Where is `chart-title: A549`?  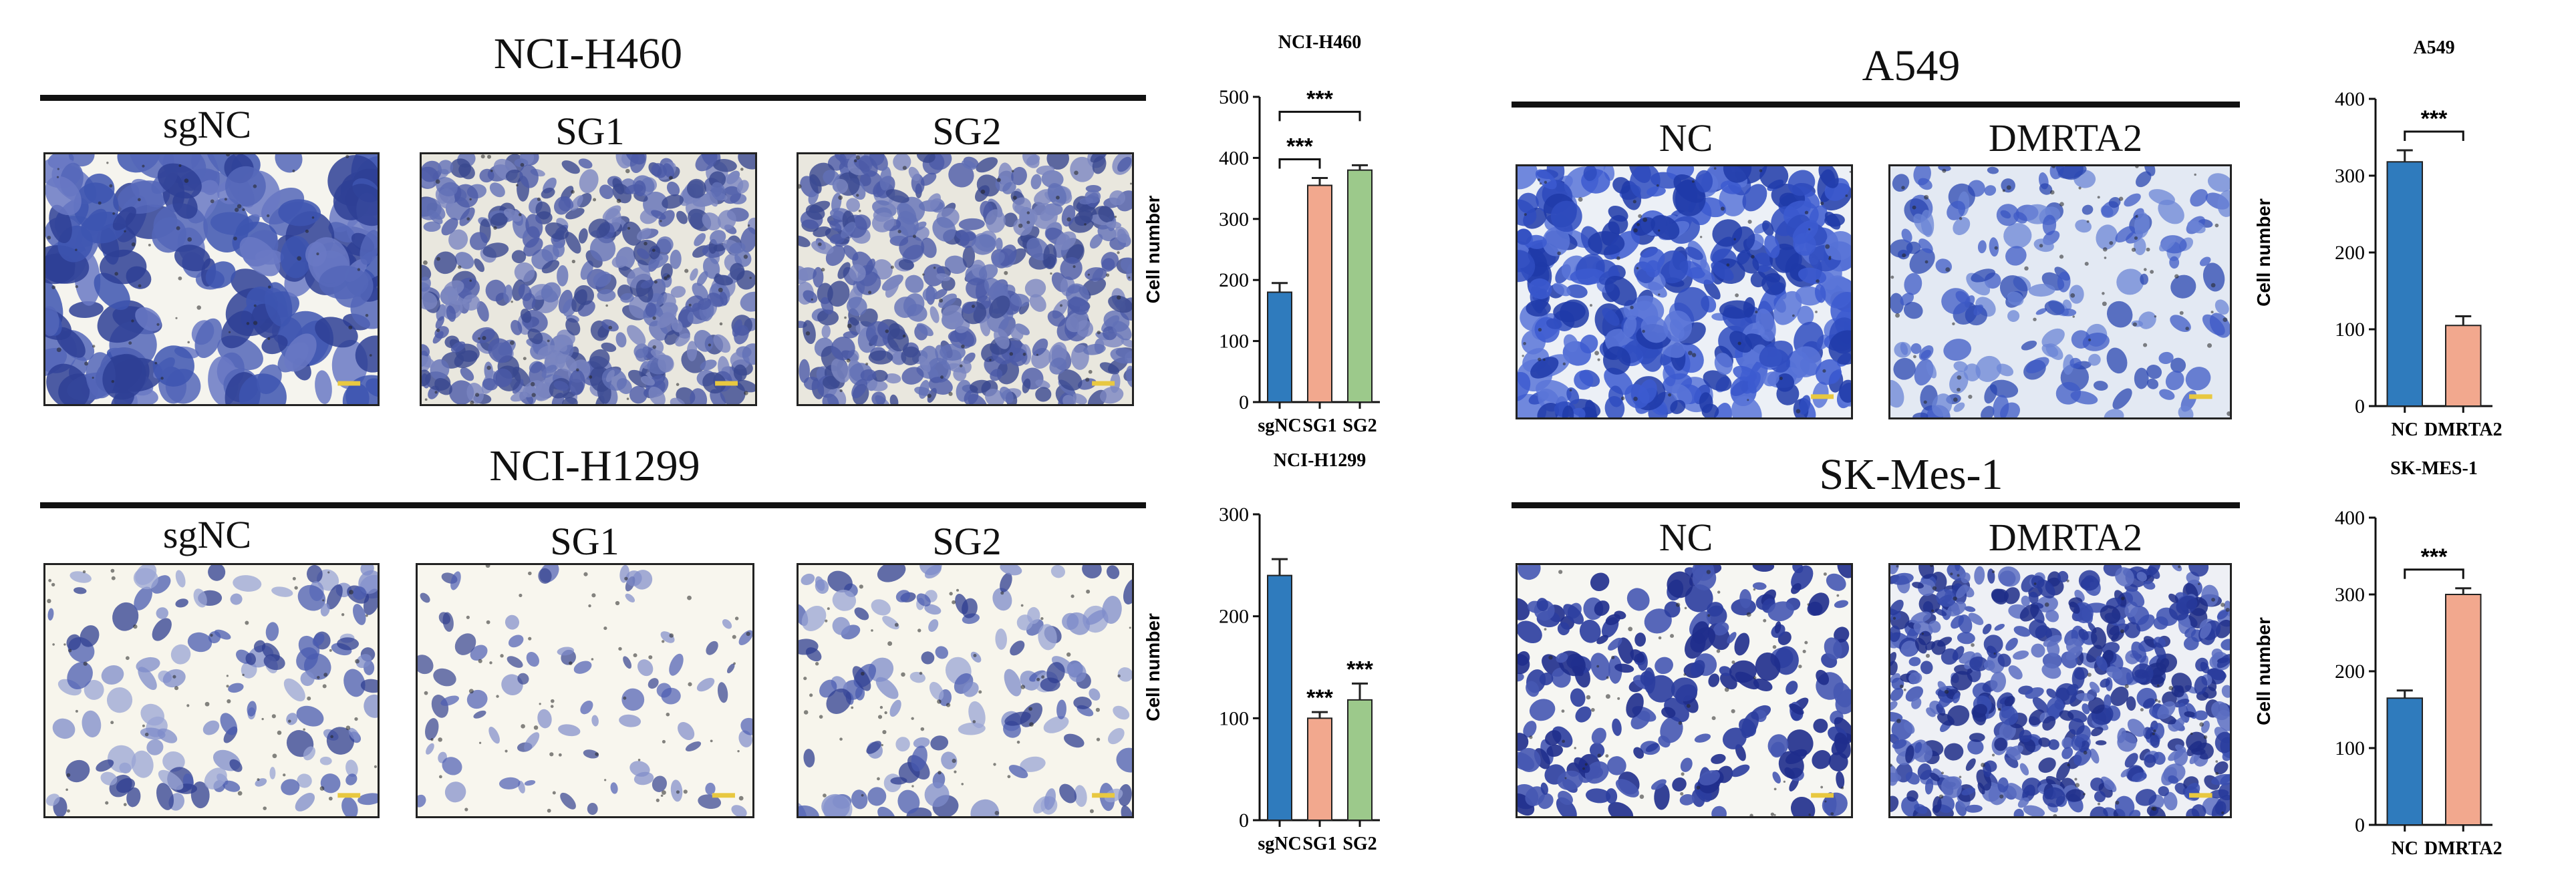 chart-title: A549 is located at coordinates (2433, 47).